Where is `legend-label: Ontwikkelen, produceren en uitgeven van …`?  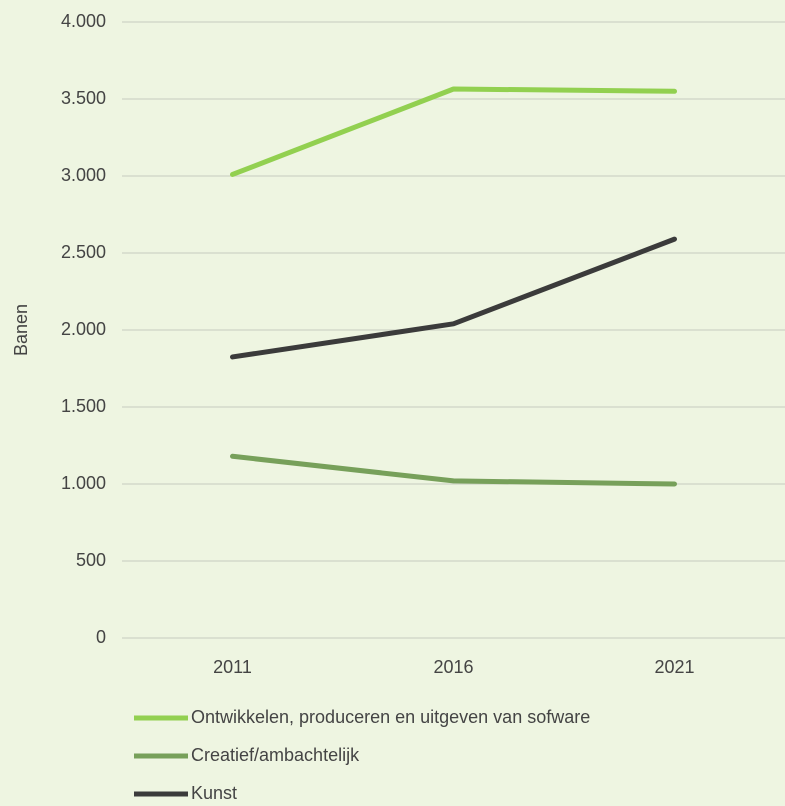
legend-label: Ontwikkelen, produceren en uitgeven van … is located at coordinates (390, 717).